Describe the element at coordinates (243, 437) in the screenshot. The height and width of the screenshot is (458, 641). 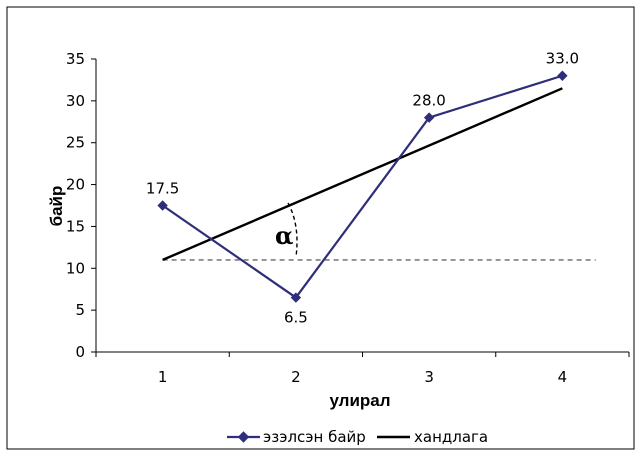
I see `legend-diamond-marker` at that location.